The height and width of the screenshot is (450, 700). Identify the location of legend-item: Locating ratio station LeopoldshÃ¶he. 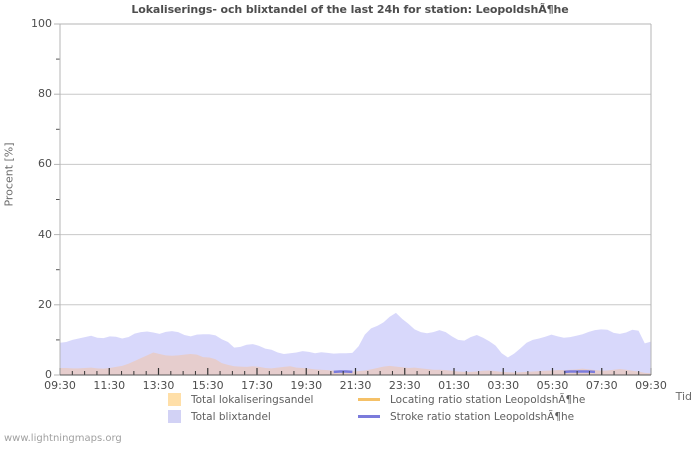
(498, 400).